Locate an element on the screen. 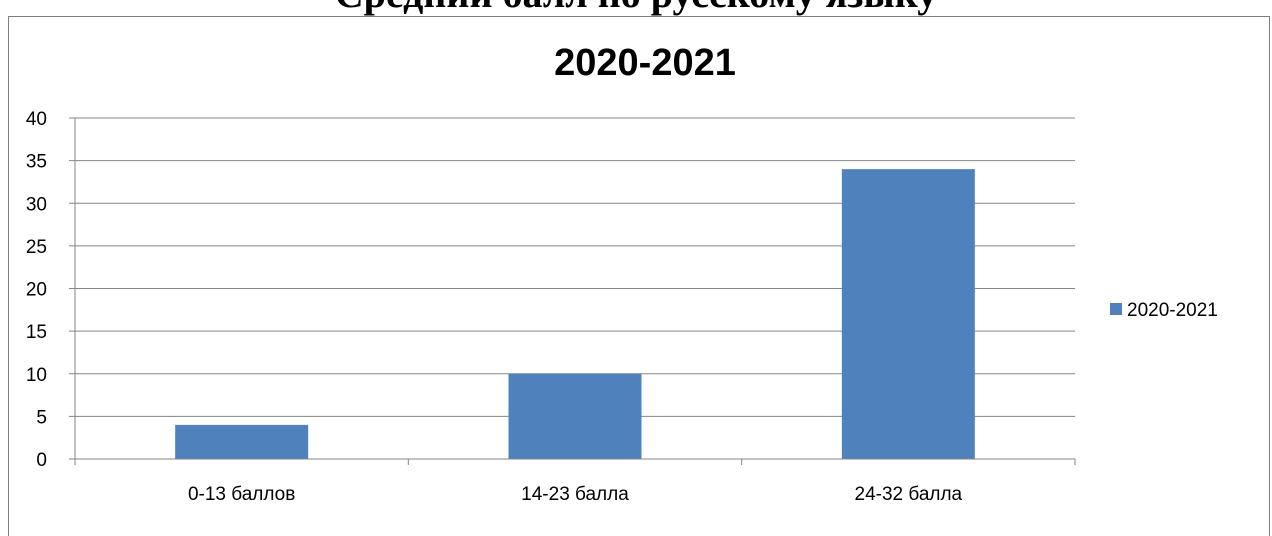 This screenshot has height=536, width=1272. y-tick-label: 0 is located at coordinates (41, 460).